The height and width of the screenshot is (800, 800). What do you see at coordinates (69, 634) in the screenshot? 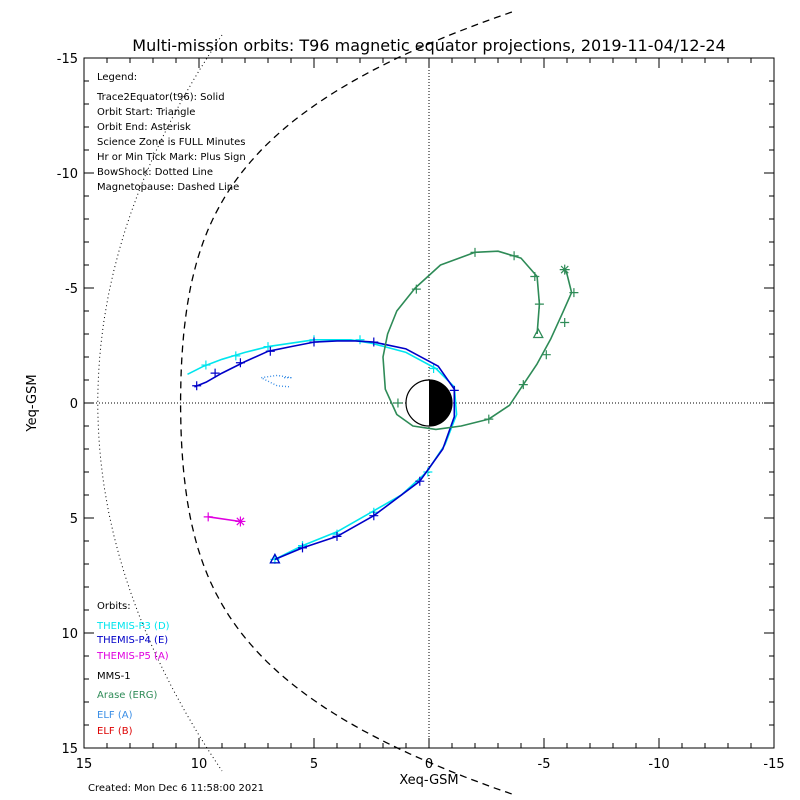
I see `y-tick-label: 10` at bounding box center [69, 634].